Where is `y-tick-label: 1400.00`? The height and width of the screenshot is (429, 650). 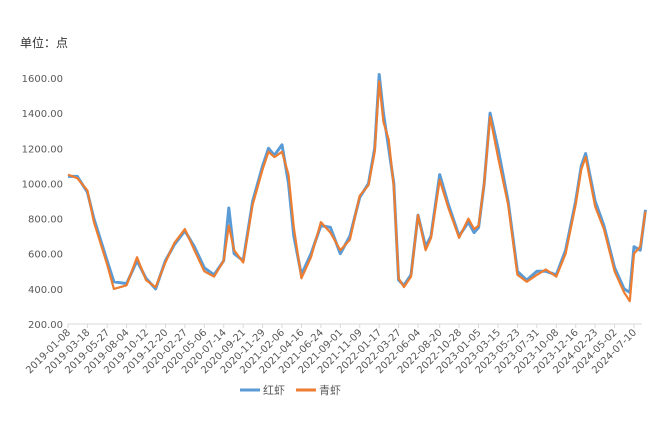 y-tick-label: 1400.00 is located at coordinates (42, 114).